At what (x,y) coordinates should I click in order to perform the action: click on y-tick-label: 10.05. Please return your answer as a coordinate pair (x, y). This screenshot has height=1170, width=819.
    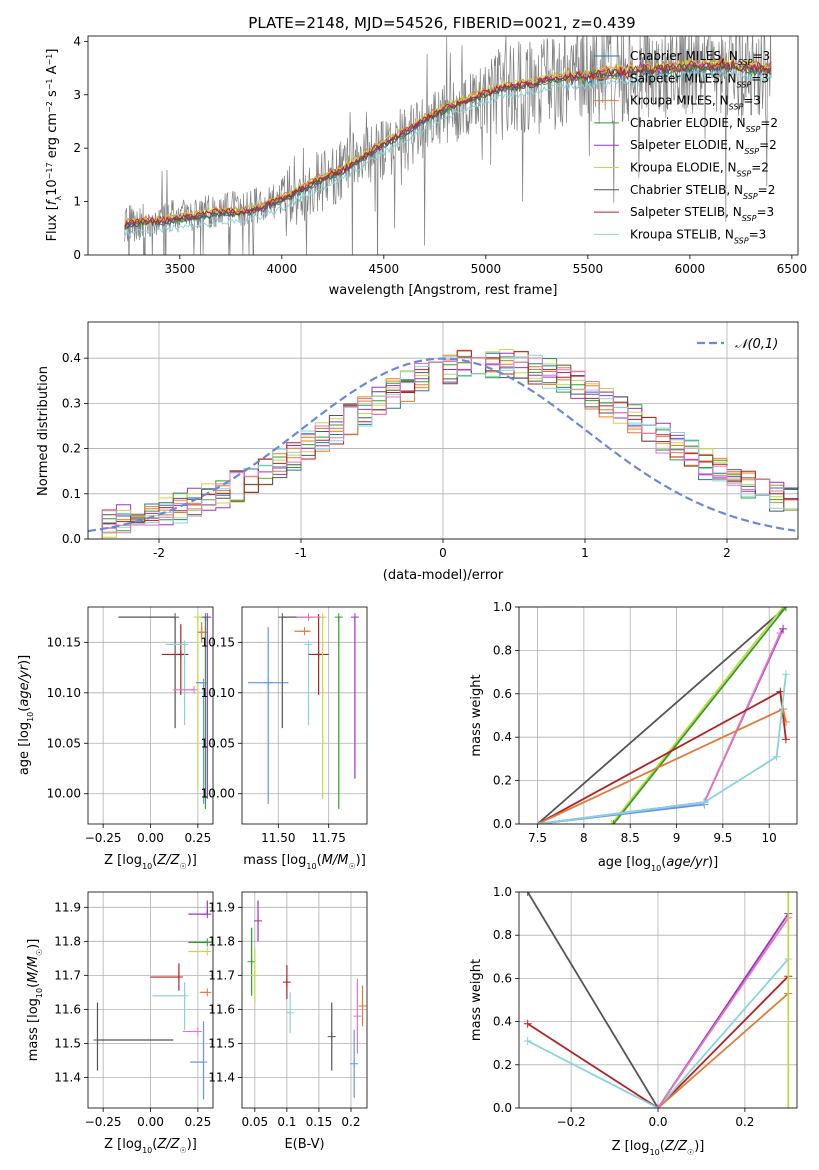
    Looking at the image, I should click on (64, 743).